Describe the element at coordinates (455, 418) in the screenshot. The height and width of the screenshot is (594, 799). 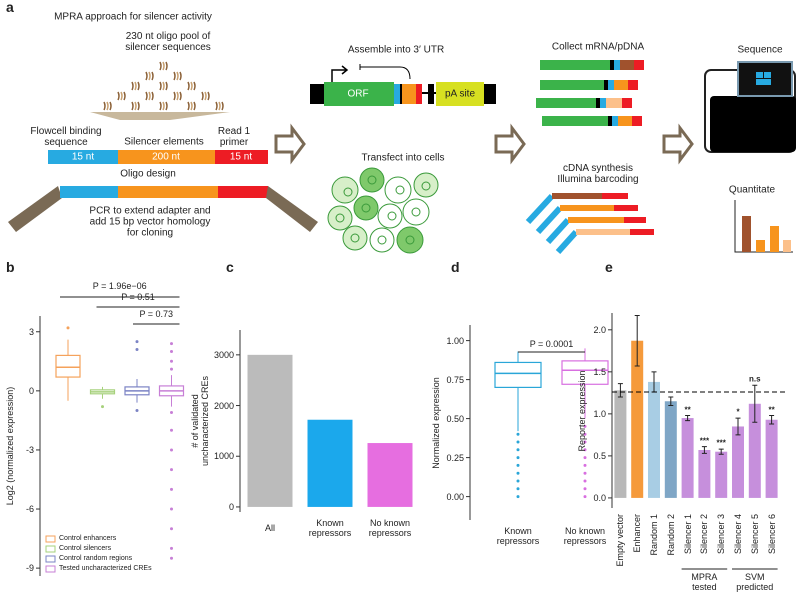
I see `y-tick-label: 0.50` at that location.